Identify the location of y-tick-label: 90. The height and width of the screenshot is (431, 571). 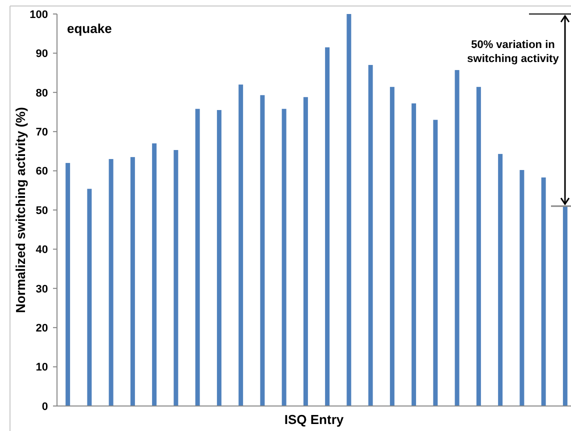
(42, 54).